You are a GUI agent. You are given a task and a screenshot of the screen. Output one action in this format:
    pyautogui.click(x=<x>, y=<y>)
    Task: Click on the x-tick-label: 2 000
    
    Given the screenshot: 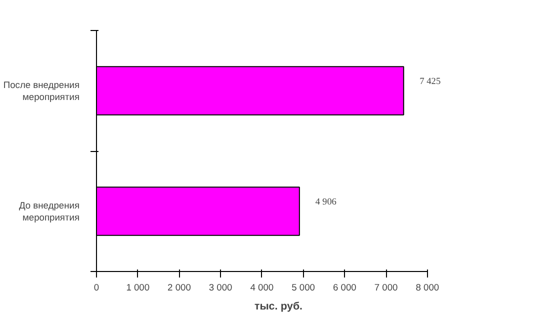 What is the action you would take?
    pyautogui.click(x=179, y=287)
    